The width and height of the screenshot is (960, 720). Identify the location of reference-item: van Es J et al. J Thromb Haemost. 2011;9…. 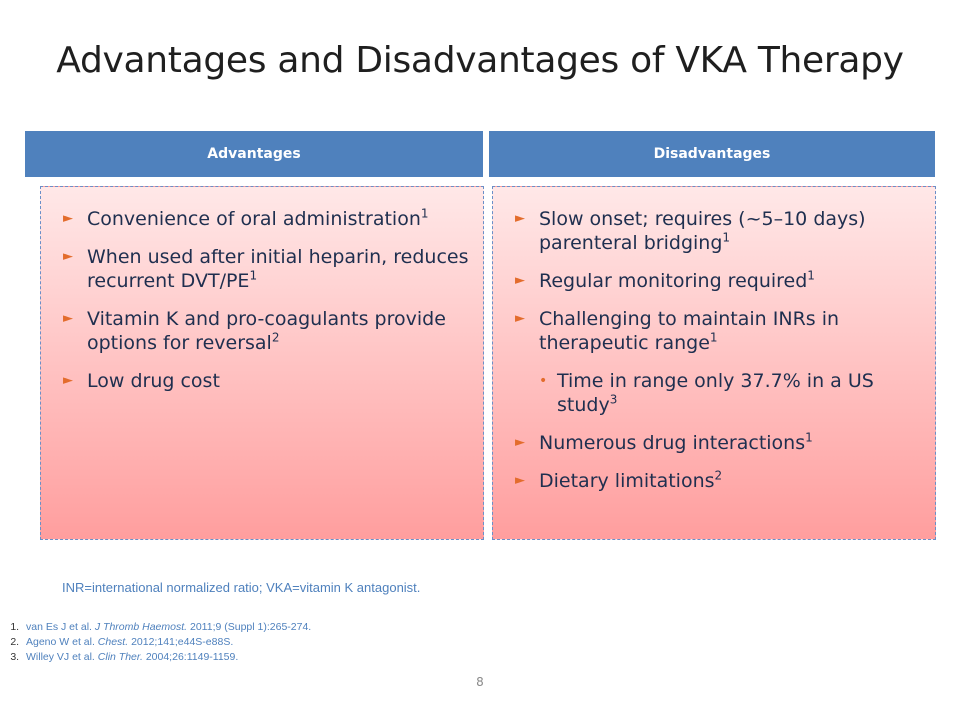
(166, 627).